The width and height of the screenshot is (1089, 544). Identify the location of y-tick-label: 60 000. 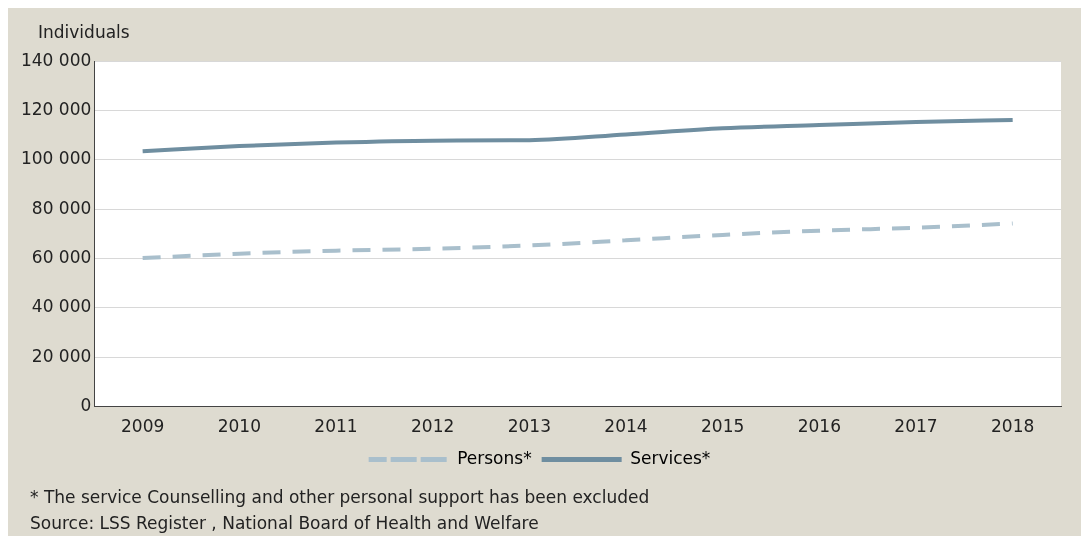
(61, 256).